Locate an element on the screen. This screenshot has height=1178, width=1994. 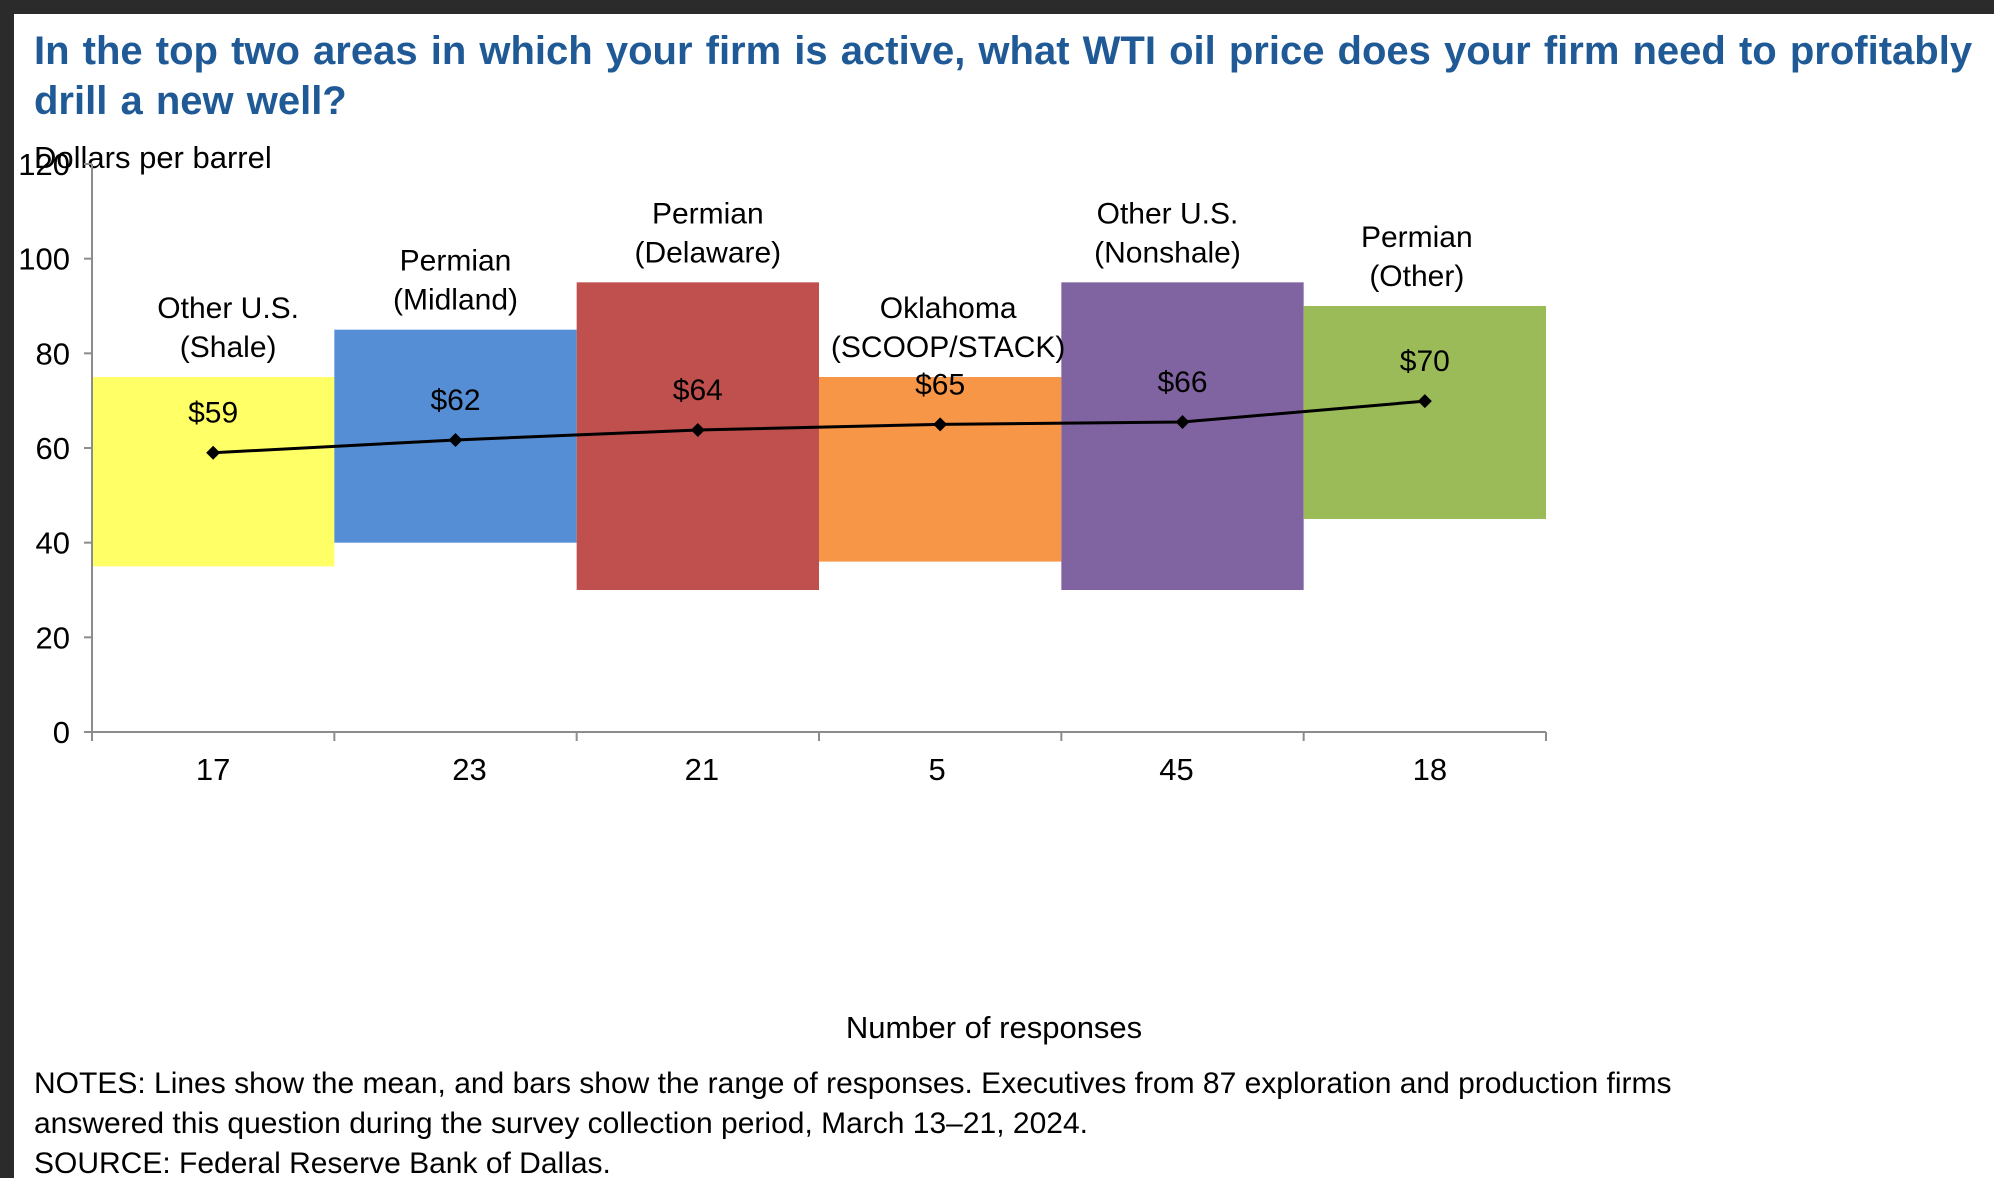
y-tick-label: 60 is located at coordinates (53, 448).